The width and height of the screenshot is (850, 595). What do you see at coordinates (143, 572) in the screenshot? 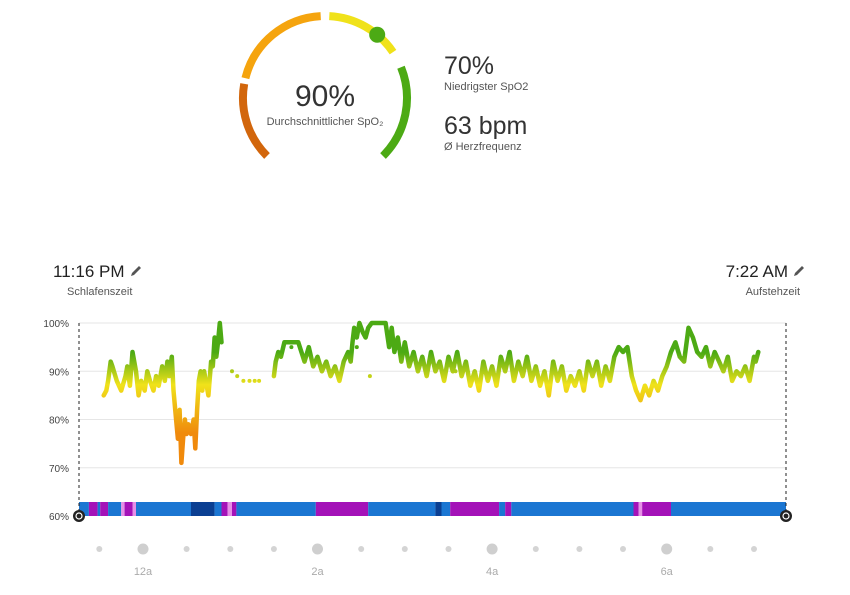
I see `x-tick-label: 12a` at bounding box center [143, 572].